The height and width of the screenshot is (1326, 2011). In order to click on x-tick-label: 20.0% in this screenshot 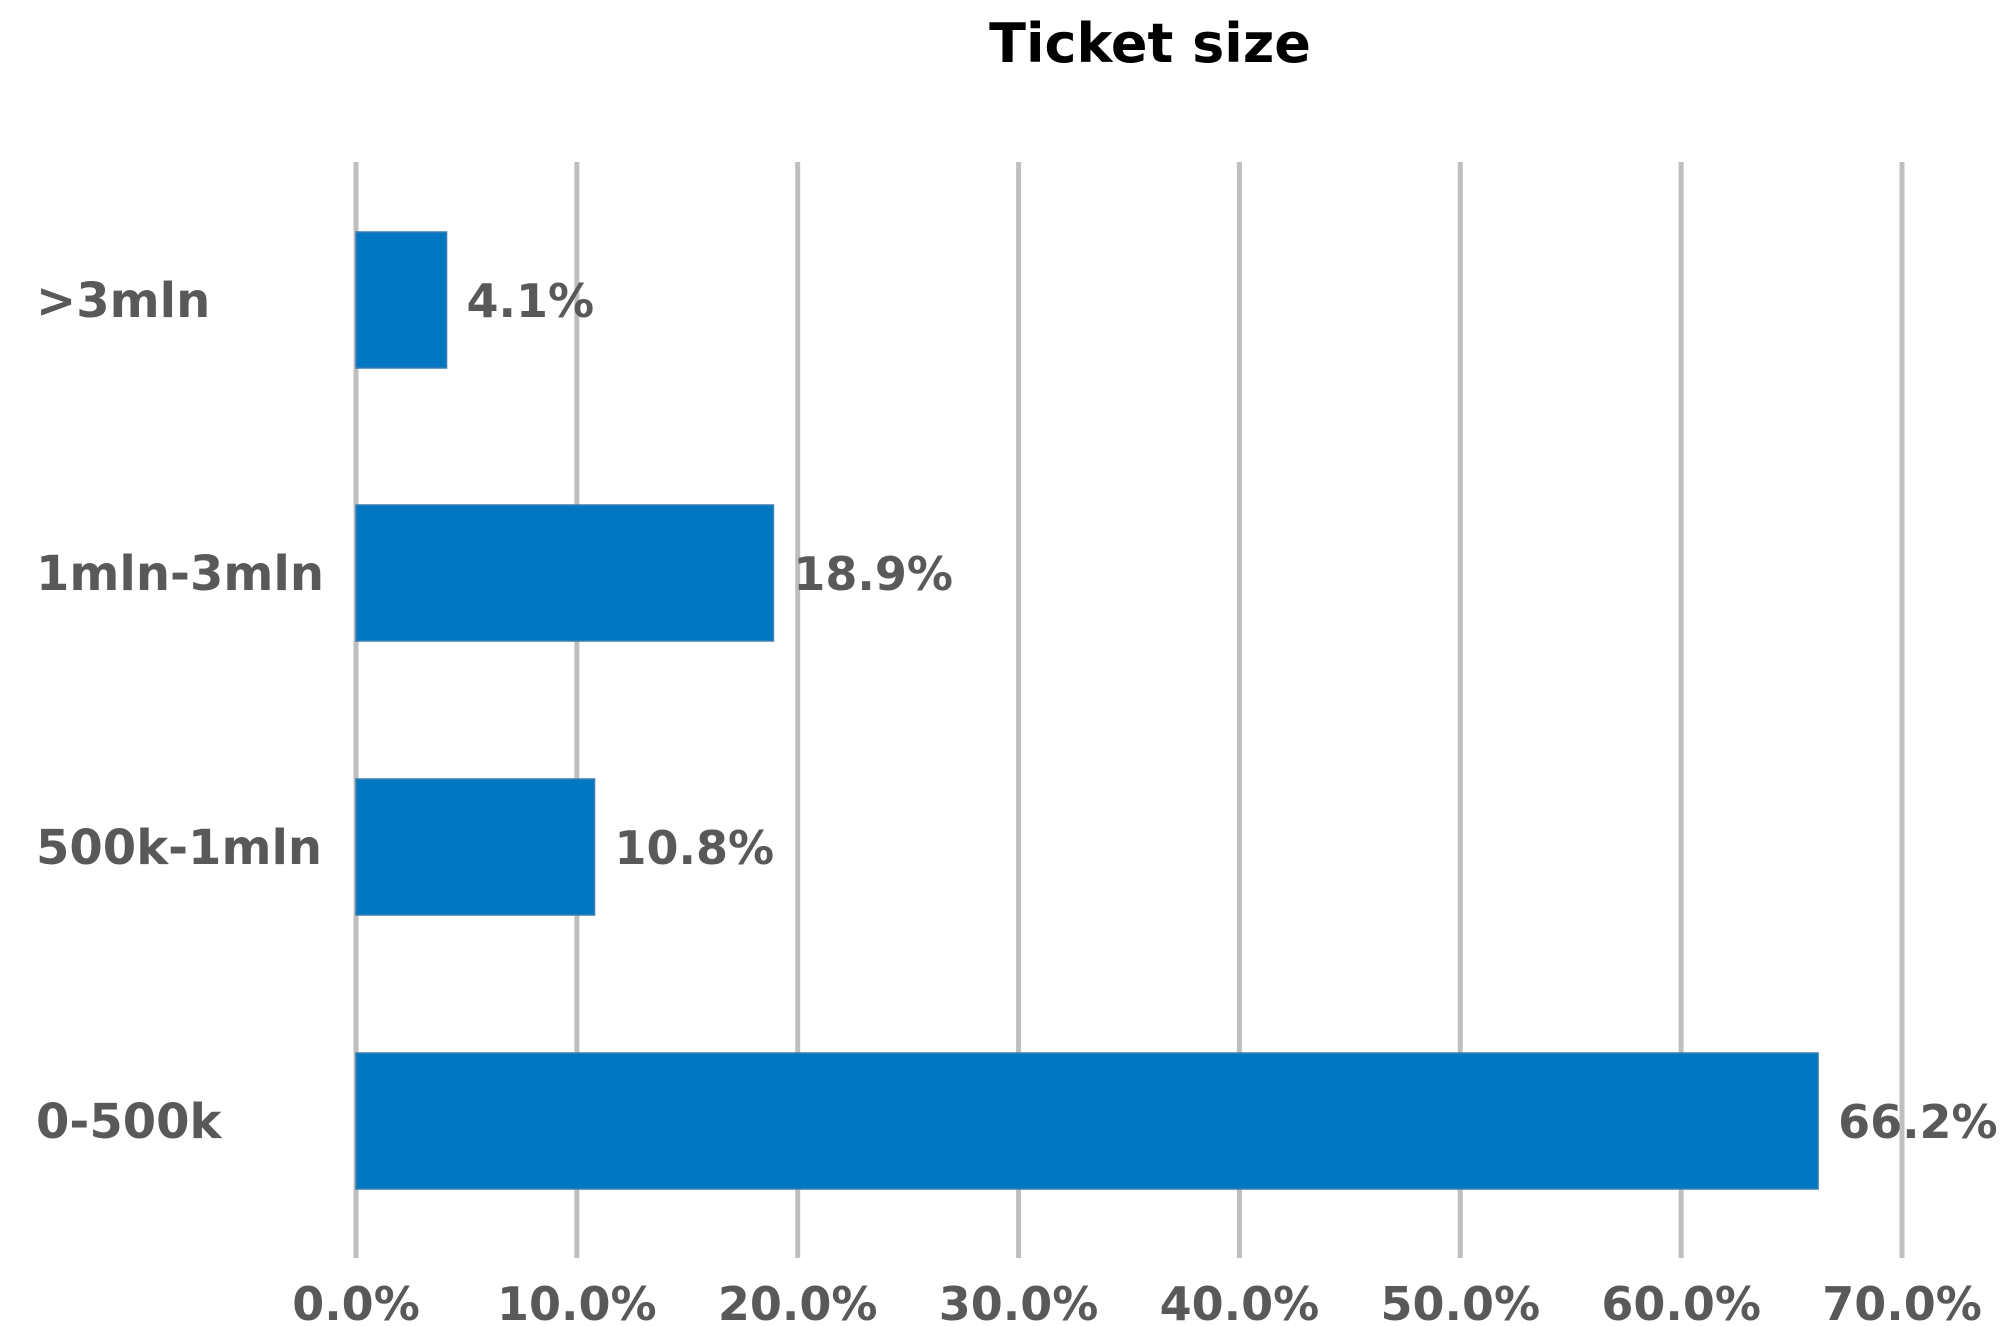, I will do `click(798, 1301)`.